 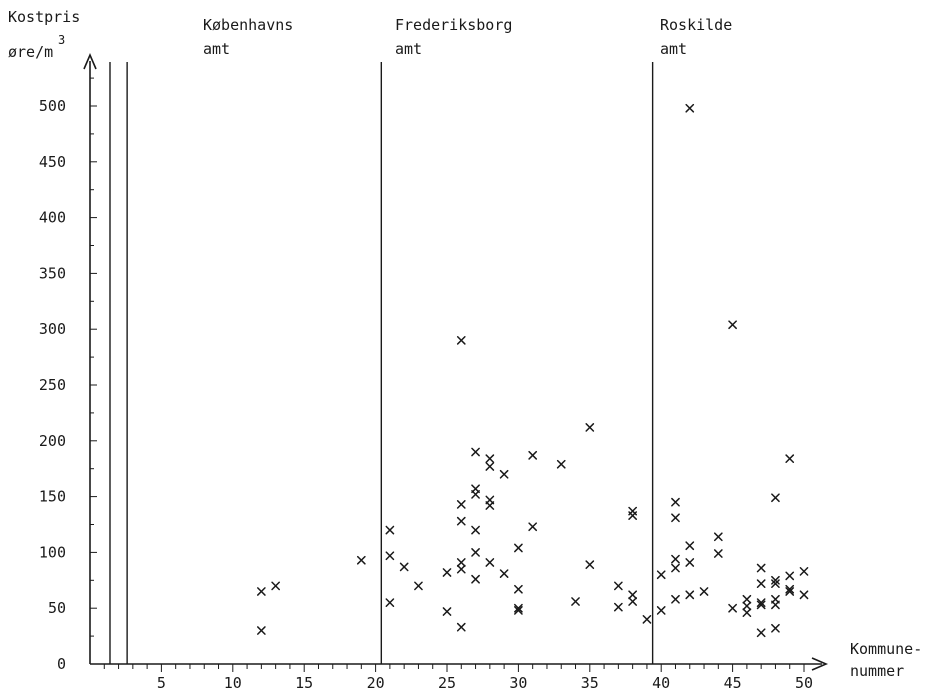 I want to click on x-tick-label: 15, so click(x=304, y=683).